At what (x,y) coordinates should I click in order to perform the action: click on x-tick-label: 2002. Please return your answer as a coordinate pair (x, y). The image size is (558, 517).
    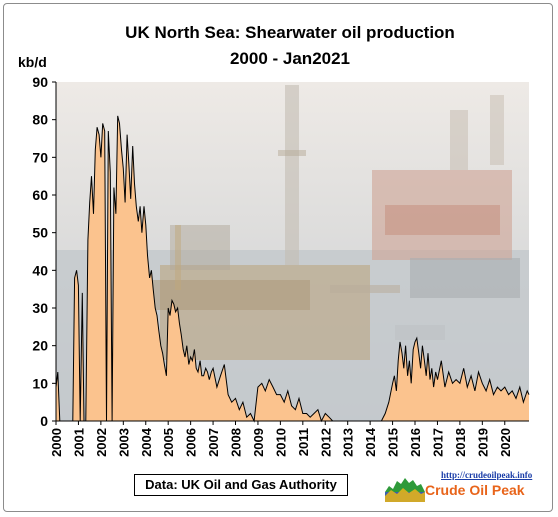
    Looking at the image, I should click on (101, 442).